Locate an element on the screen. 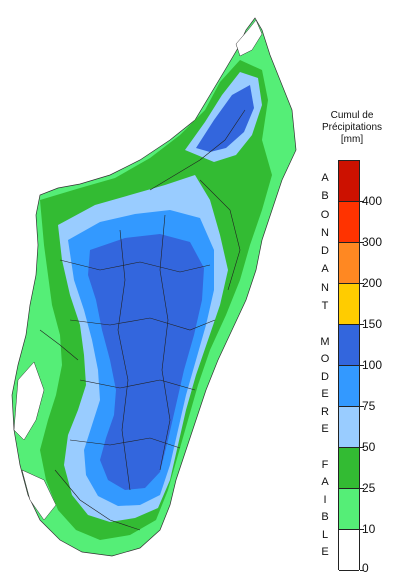 This screenshot has width=400, height=576. legend-tick-label: 150 is located at coordinates (372, 324).